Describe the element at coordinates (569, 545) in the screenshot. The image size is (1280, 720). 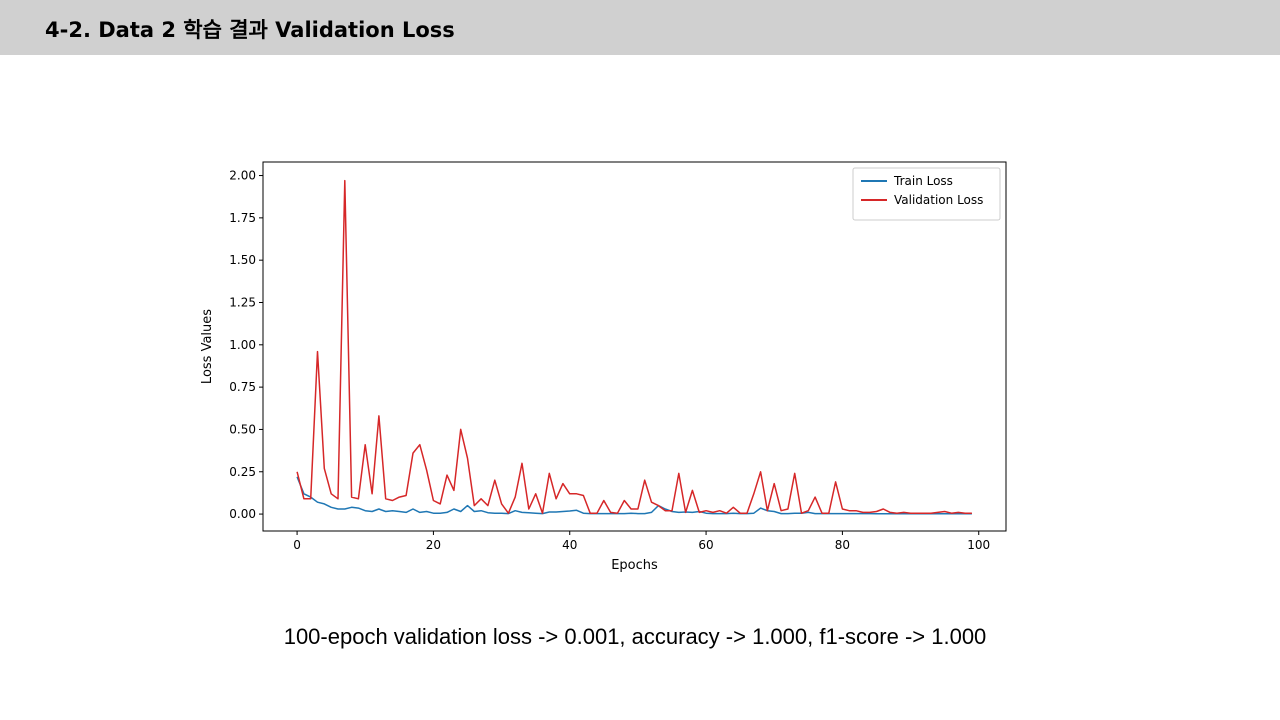
I see `x-tick-label: 40` at that location.